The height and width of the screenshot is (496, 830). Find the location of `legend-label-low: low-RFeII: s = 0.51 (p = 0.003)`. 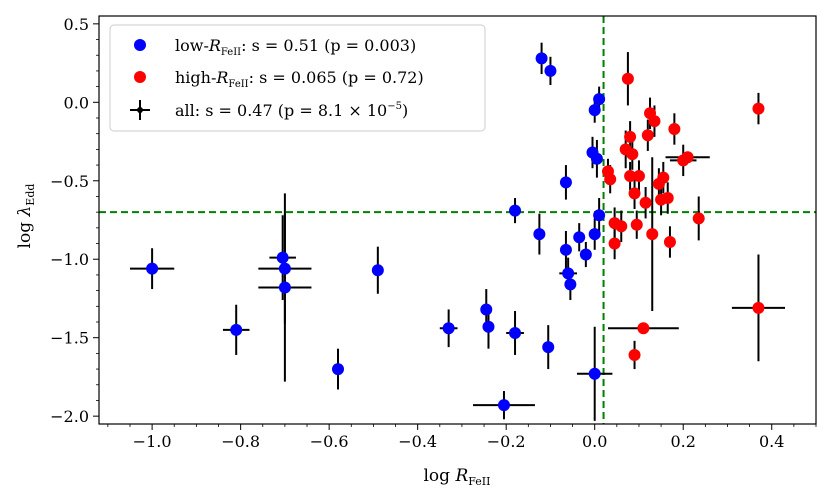

legend-label-low: low-RFeII: s = 0.51 (p = 0.003) is located at coordinates (295, 47).